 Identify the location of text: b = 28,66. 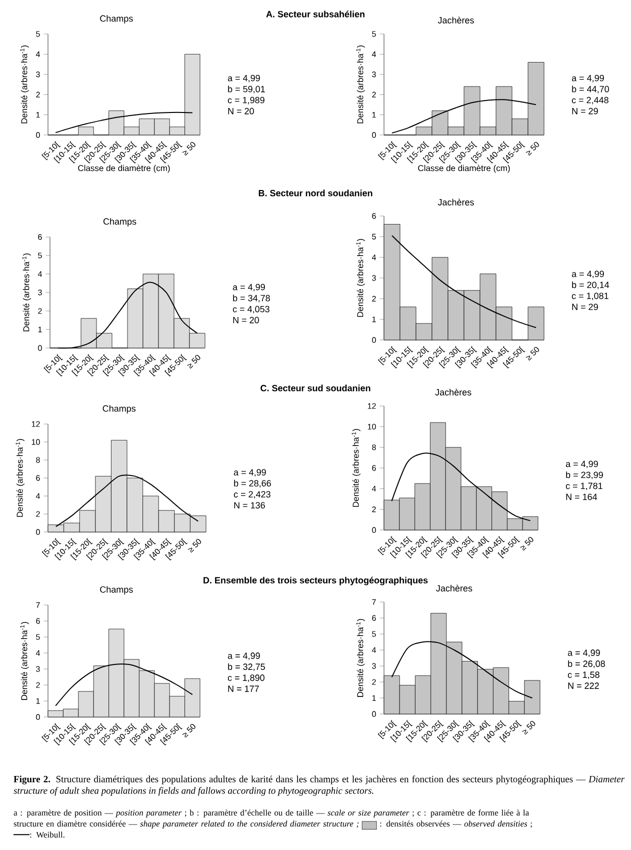
(252, 484).